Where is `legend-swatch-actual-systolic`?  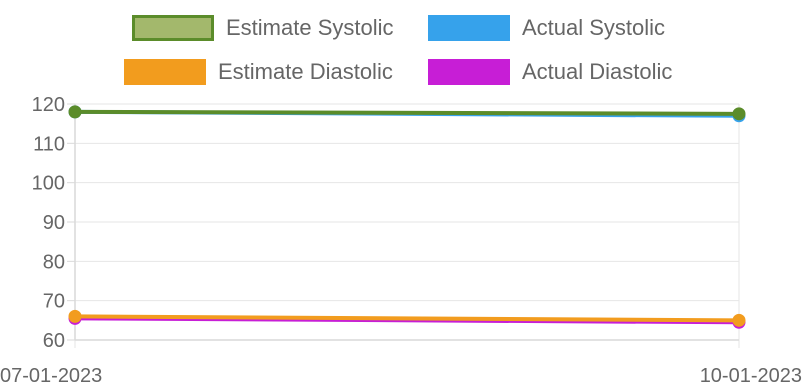 legend-swatch-actual-systolic is located at coordinates (469, 28).